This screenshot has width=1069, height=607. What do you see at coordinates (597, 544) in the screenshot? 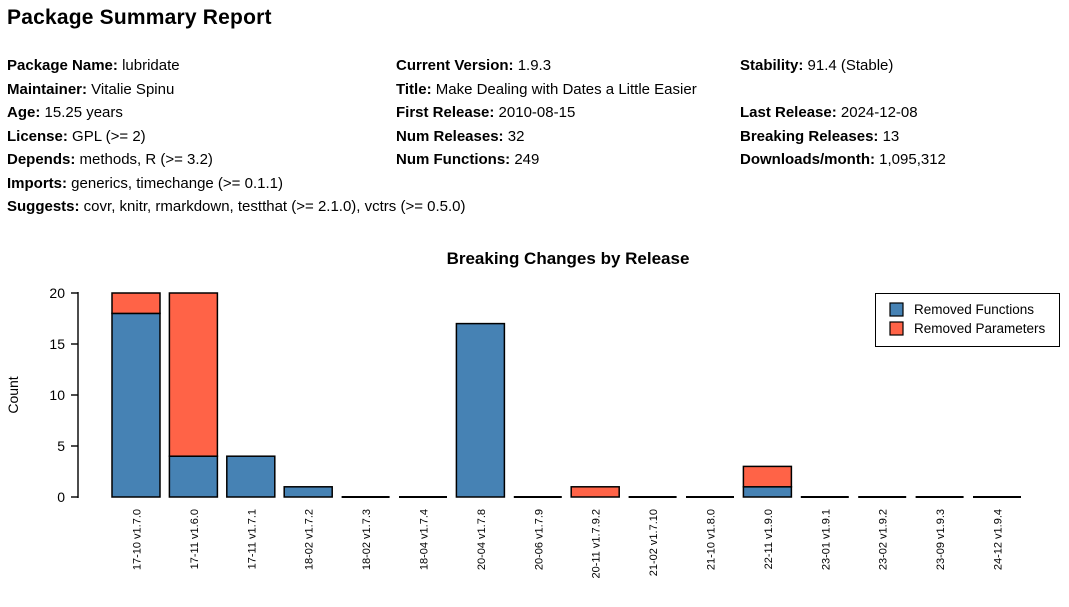
I see `x-tick-label: 20-11 v1.7.9.2` at bounding box center [597, 544].